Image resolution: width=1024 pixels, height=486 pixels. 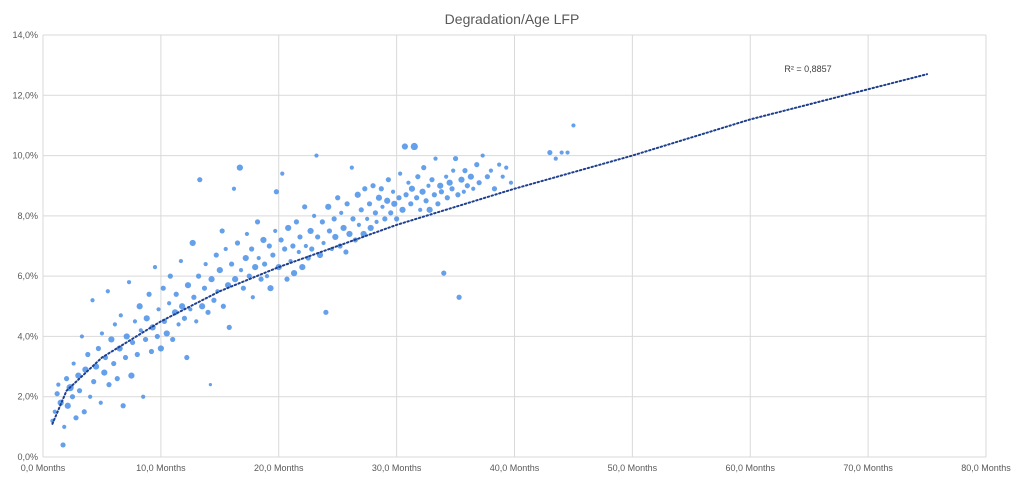 I want to click on y-tick-label: 2,0%, so click(x=27, y=397).